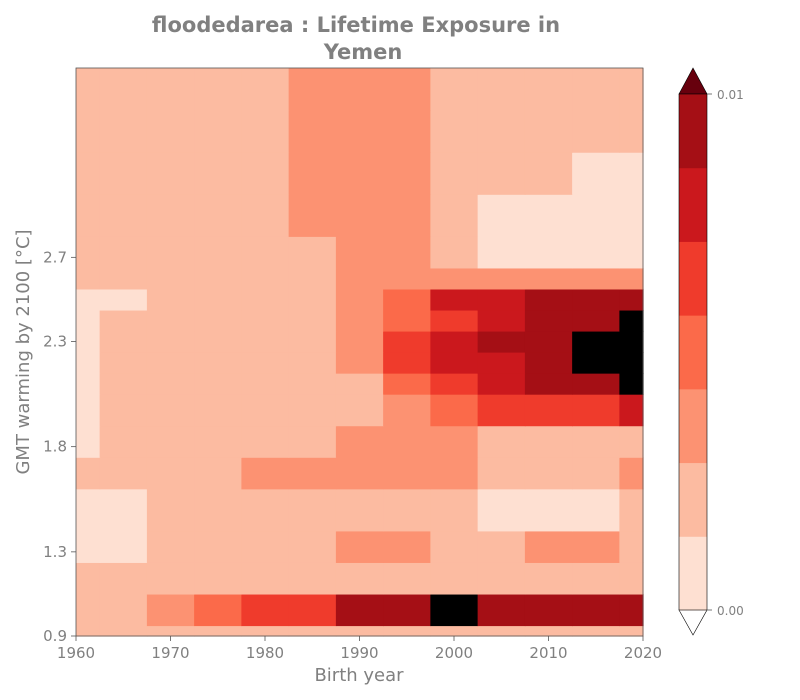 The height and width of the screenshot is (700, 800). I want to click on x-axis-ticks: 1960 1970 1980 1990 2000 2010 2020, so click(359, 649).